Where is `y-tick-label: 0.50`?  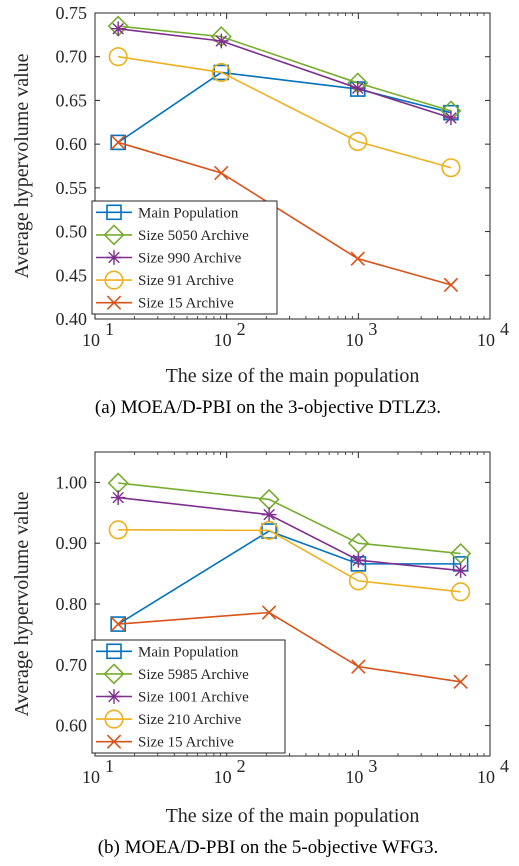 y-tick-label: 0.50 is located at coordinates (72, 232).